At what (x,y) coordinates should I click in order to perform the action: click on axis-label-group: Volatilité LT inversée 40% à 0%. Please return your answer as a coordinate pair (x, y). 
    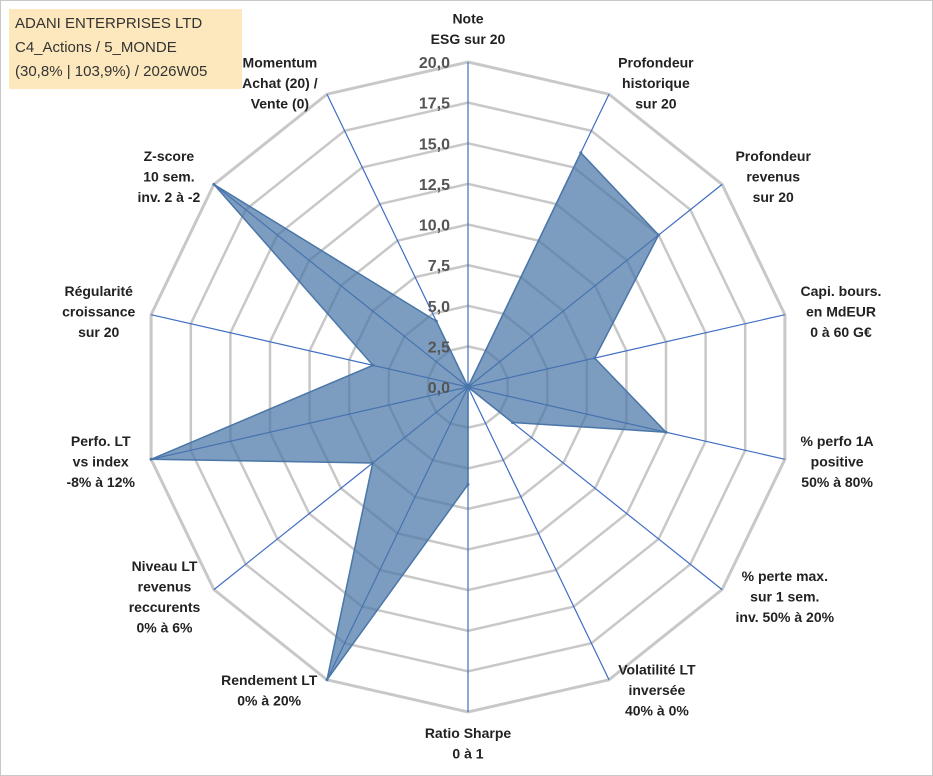
    Looking at the image, I should click on (657, 690).